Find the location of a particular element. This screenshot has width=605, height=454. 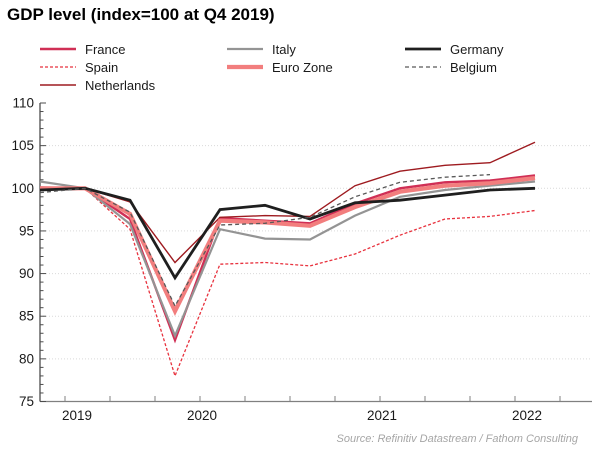

legend-label: Italy is located at coordinates (284, 49).